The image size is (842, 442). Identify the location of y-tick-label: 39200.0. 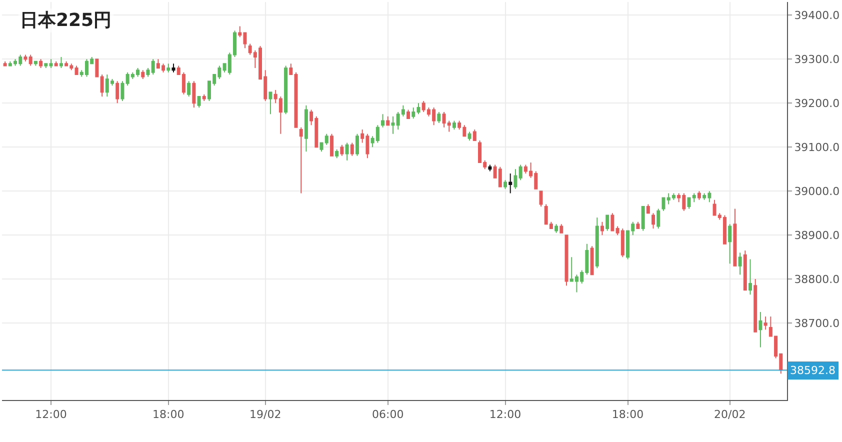
(817, 103).